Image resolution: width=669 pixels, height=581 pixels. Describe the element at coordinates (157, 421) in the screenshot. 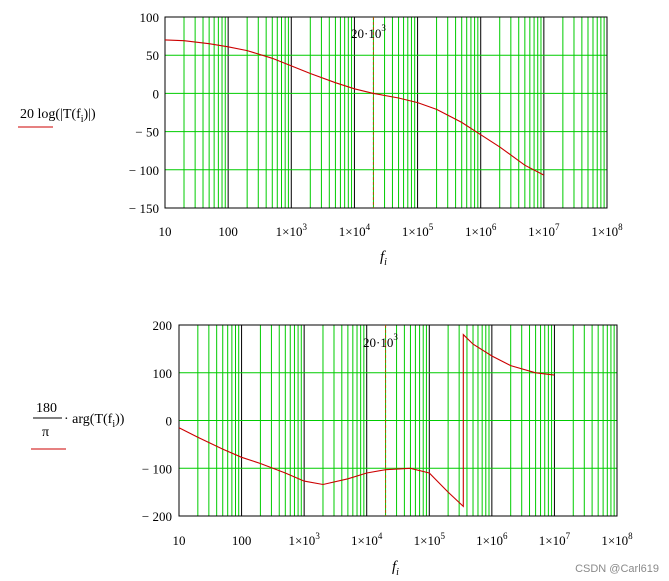

I see `phase-y-tick-labels: 200 100 0 − 100 − 200` at that location.